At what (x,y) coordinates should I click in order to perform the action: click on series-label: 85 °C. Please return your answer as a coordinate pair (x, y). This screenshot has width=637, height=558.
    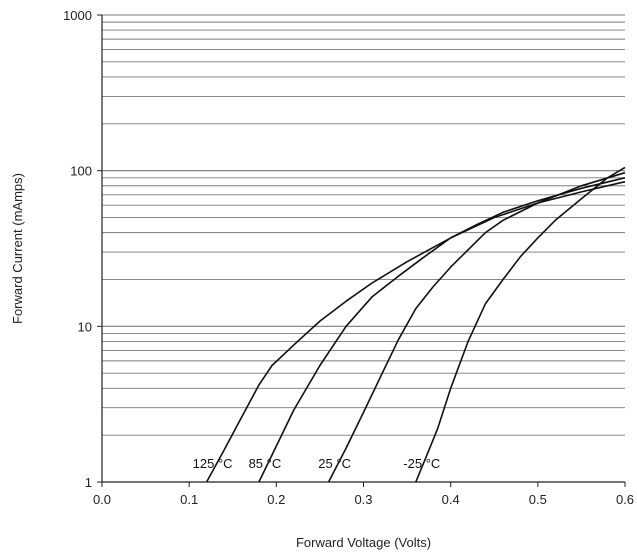
    Looking at the image, I should click on (265, 463).